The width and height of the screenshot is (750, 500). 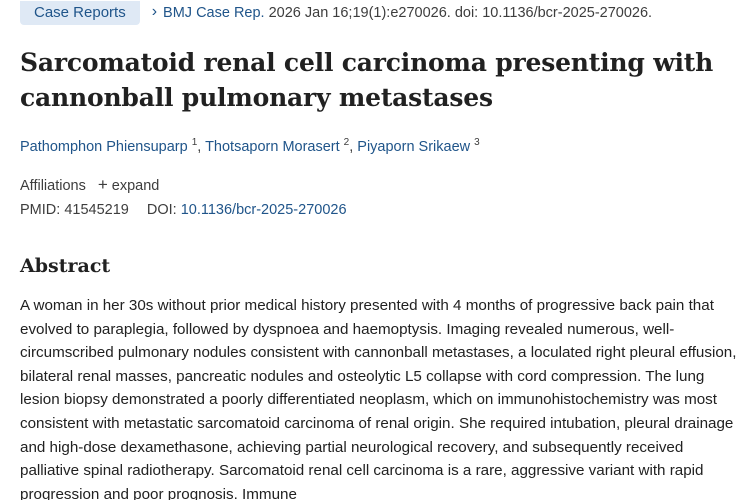 I want to click on affiliation-ref: 1, so click(x=194, y=142).